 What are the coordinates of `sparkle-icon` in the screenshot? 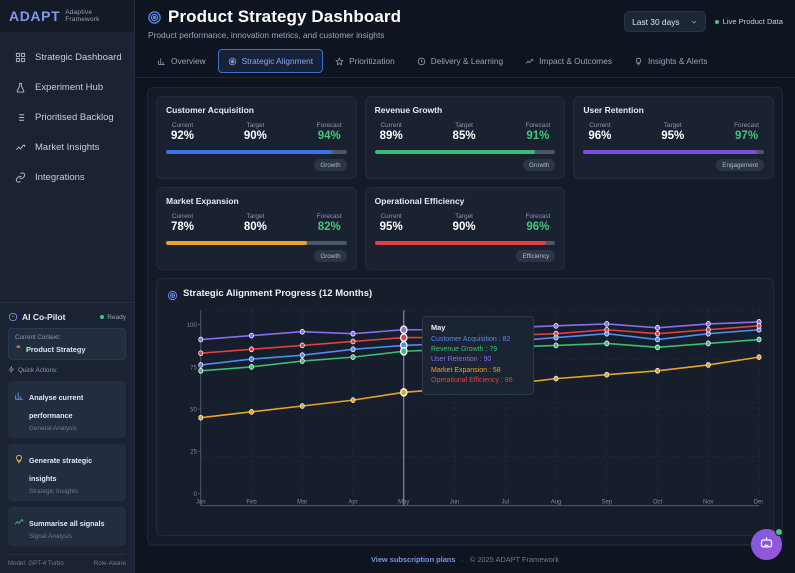 It's located at (13, 317).